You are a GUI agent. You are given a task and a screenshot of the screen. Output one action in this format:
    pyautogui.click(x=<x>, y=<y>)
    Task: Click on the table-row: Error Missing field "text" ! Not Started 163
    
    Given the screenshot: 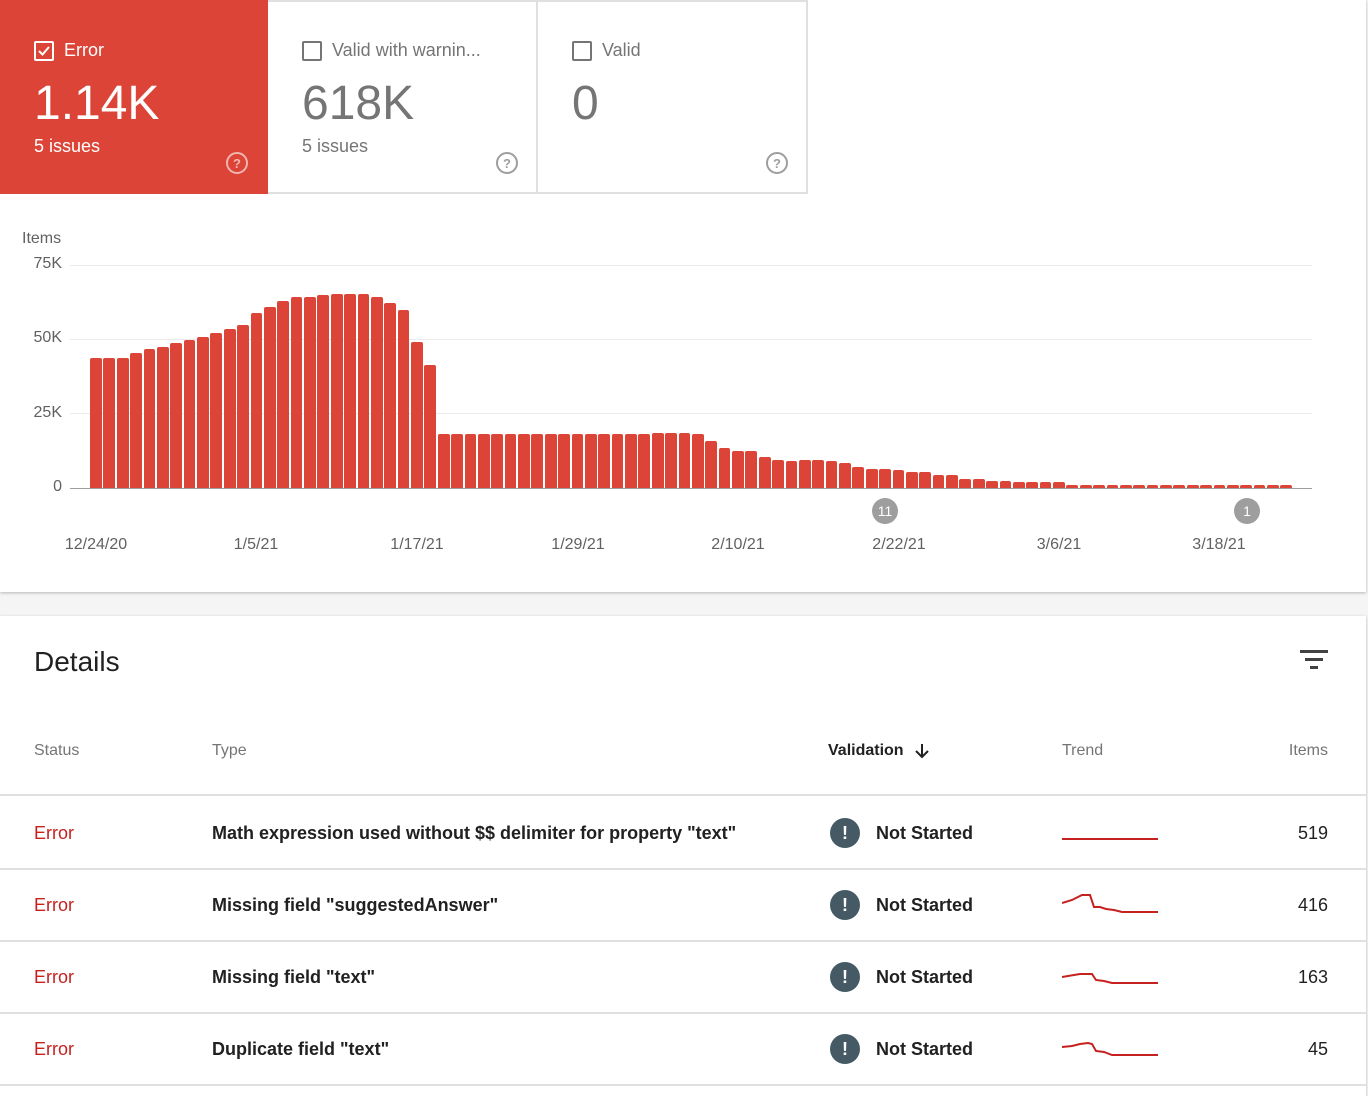 What is the action you would take?
    pyautogui.click(x=683, y=978)
    